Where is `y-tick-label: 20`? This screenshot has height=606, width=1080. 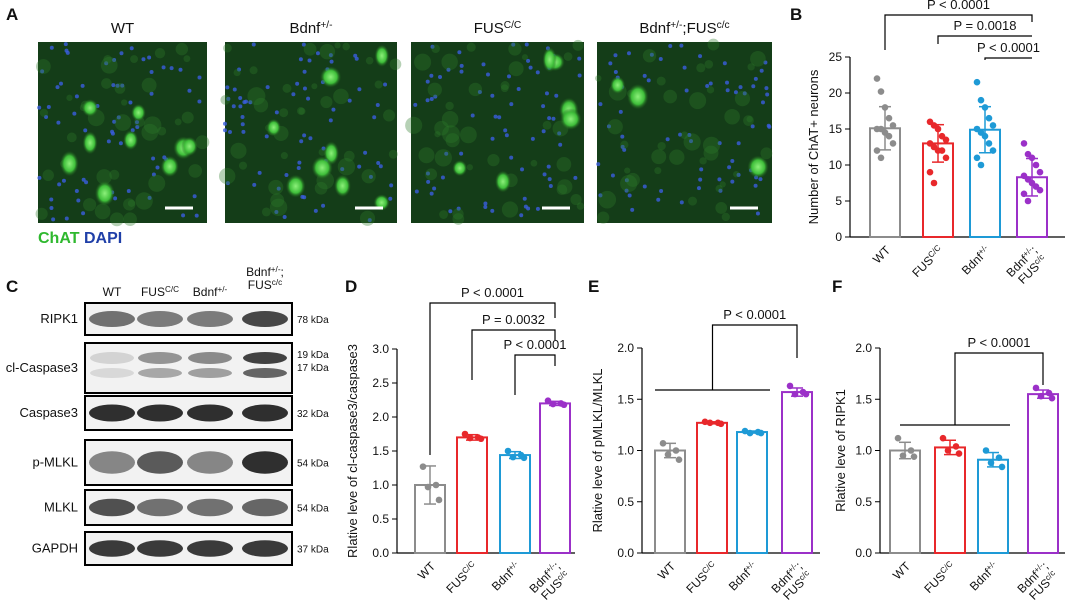 y-tick-label: 20 is located at coordinates (836, 93).